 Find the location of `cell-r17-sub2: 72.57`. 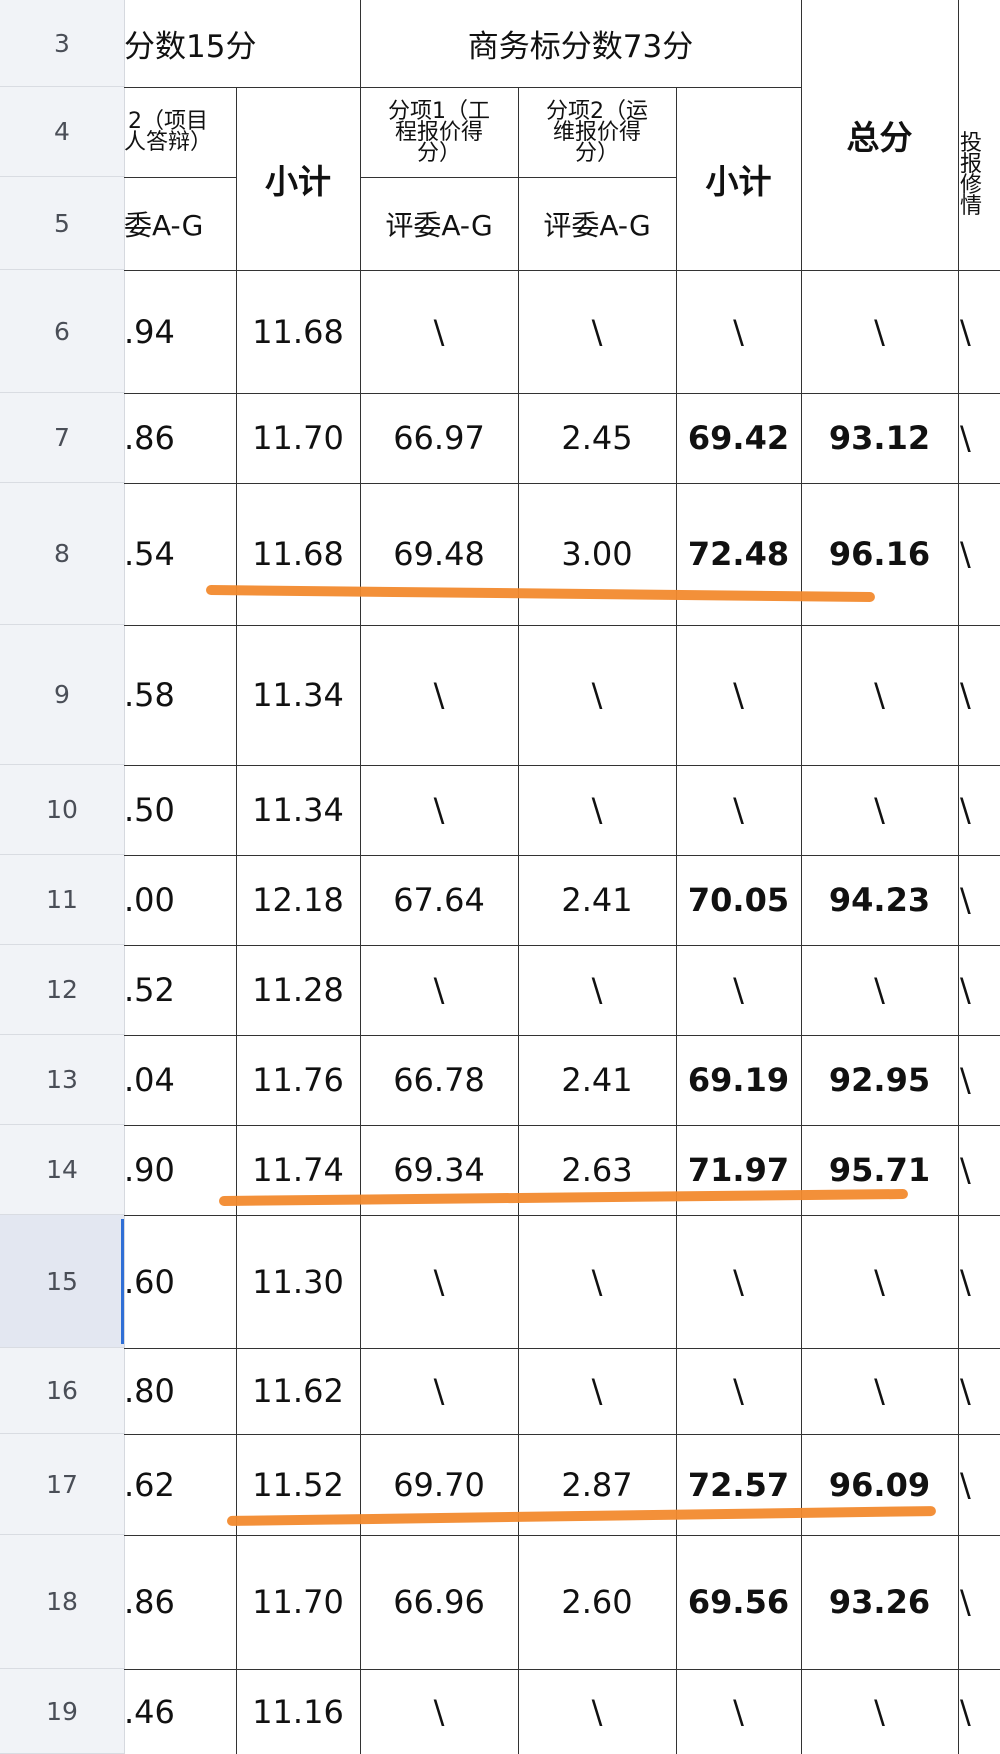

cell-r17-sub2: 72.57 is located at coordinates (738, 1484).